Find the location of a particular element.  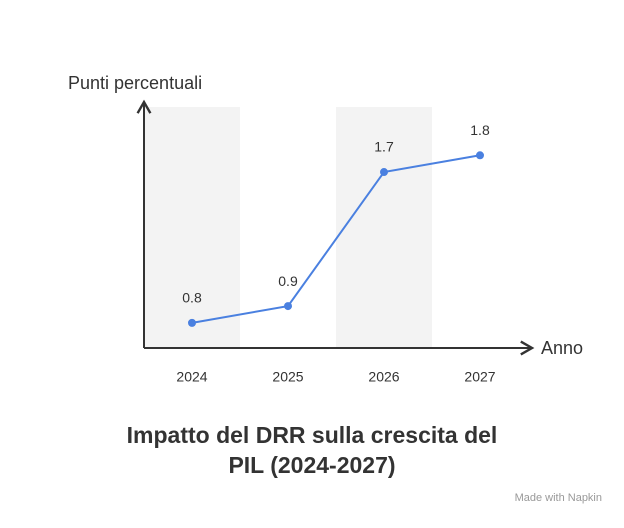

y-axis-label: Punti percentuali is located at coordinates (135, 83).